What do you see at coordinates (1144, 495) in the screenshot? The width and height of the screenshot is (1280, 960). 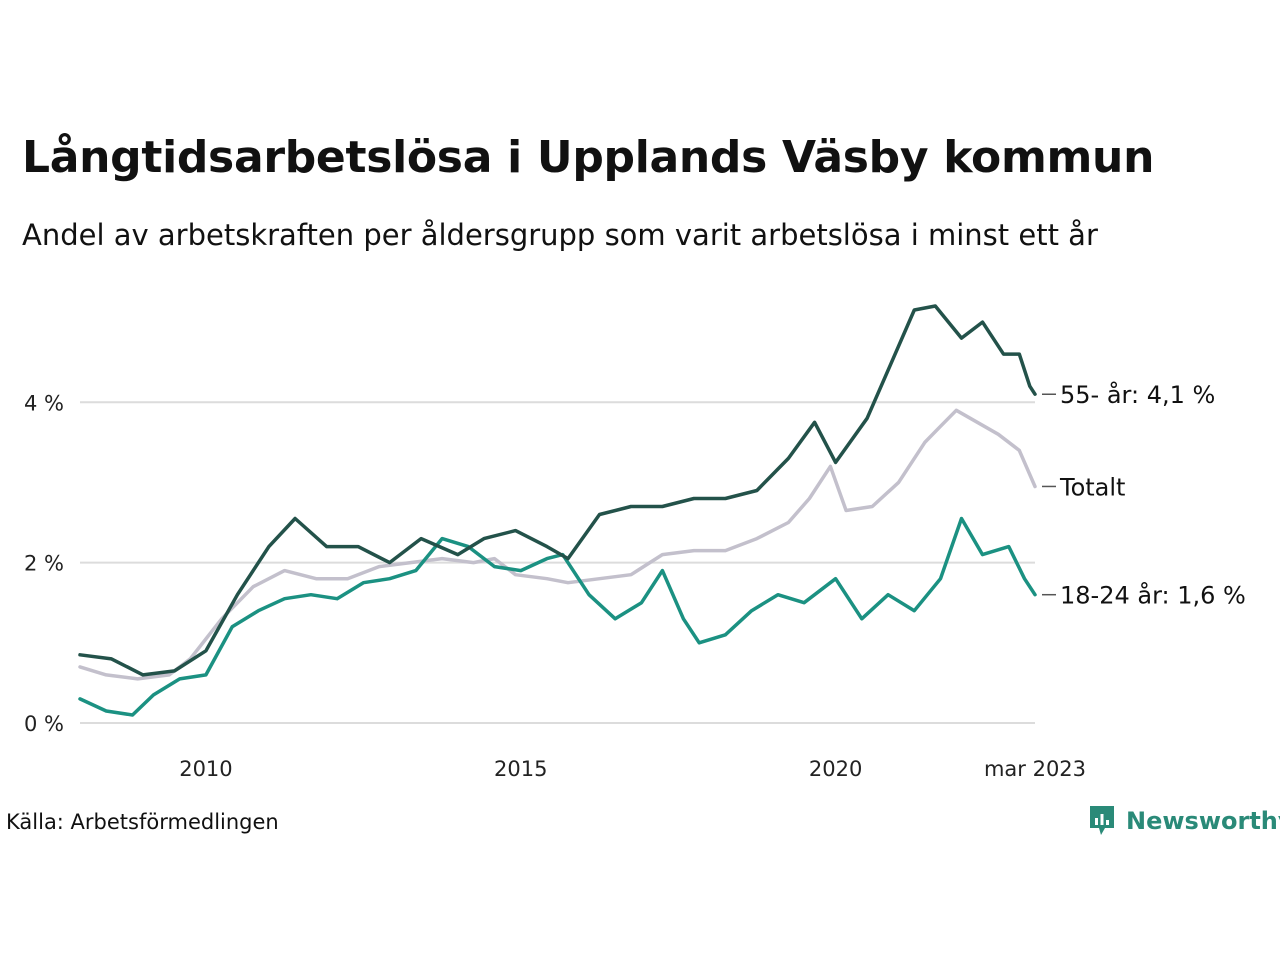 I see `series-end-labels: Totalt 18-24 år: 1,6 % 55- år: 4,1 %` at bounding box center [1144, 495].